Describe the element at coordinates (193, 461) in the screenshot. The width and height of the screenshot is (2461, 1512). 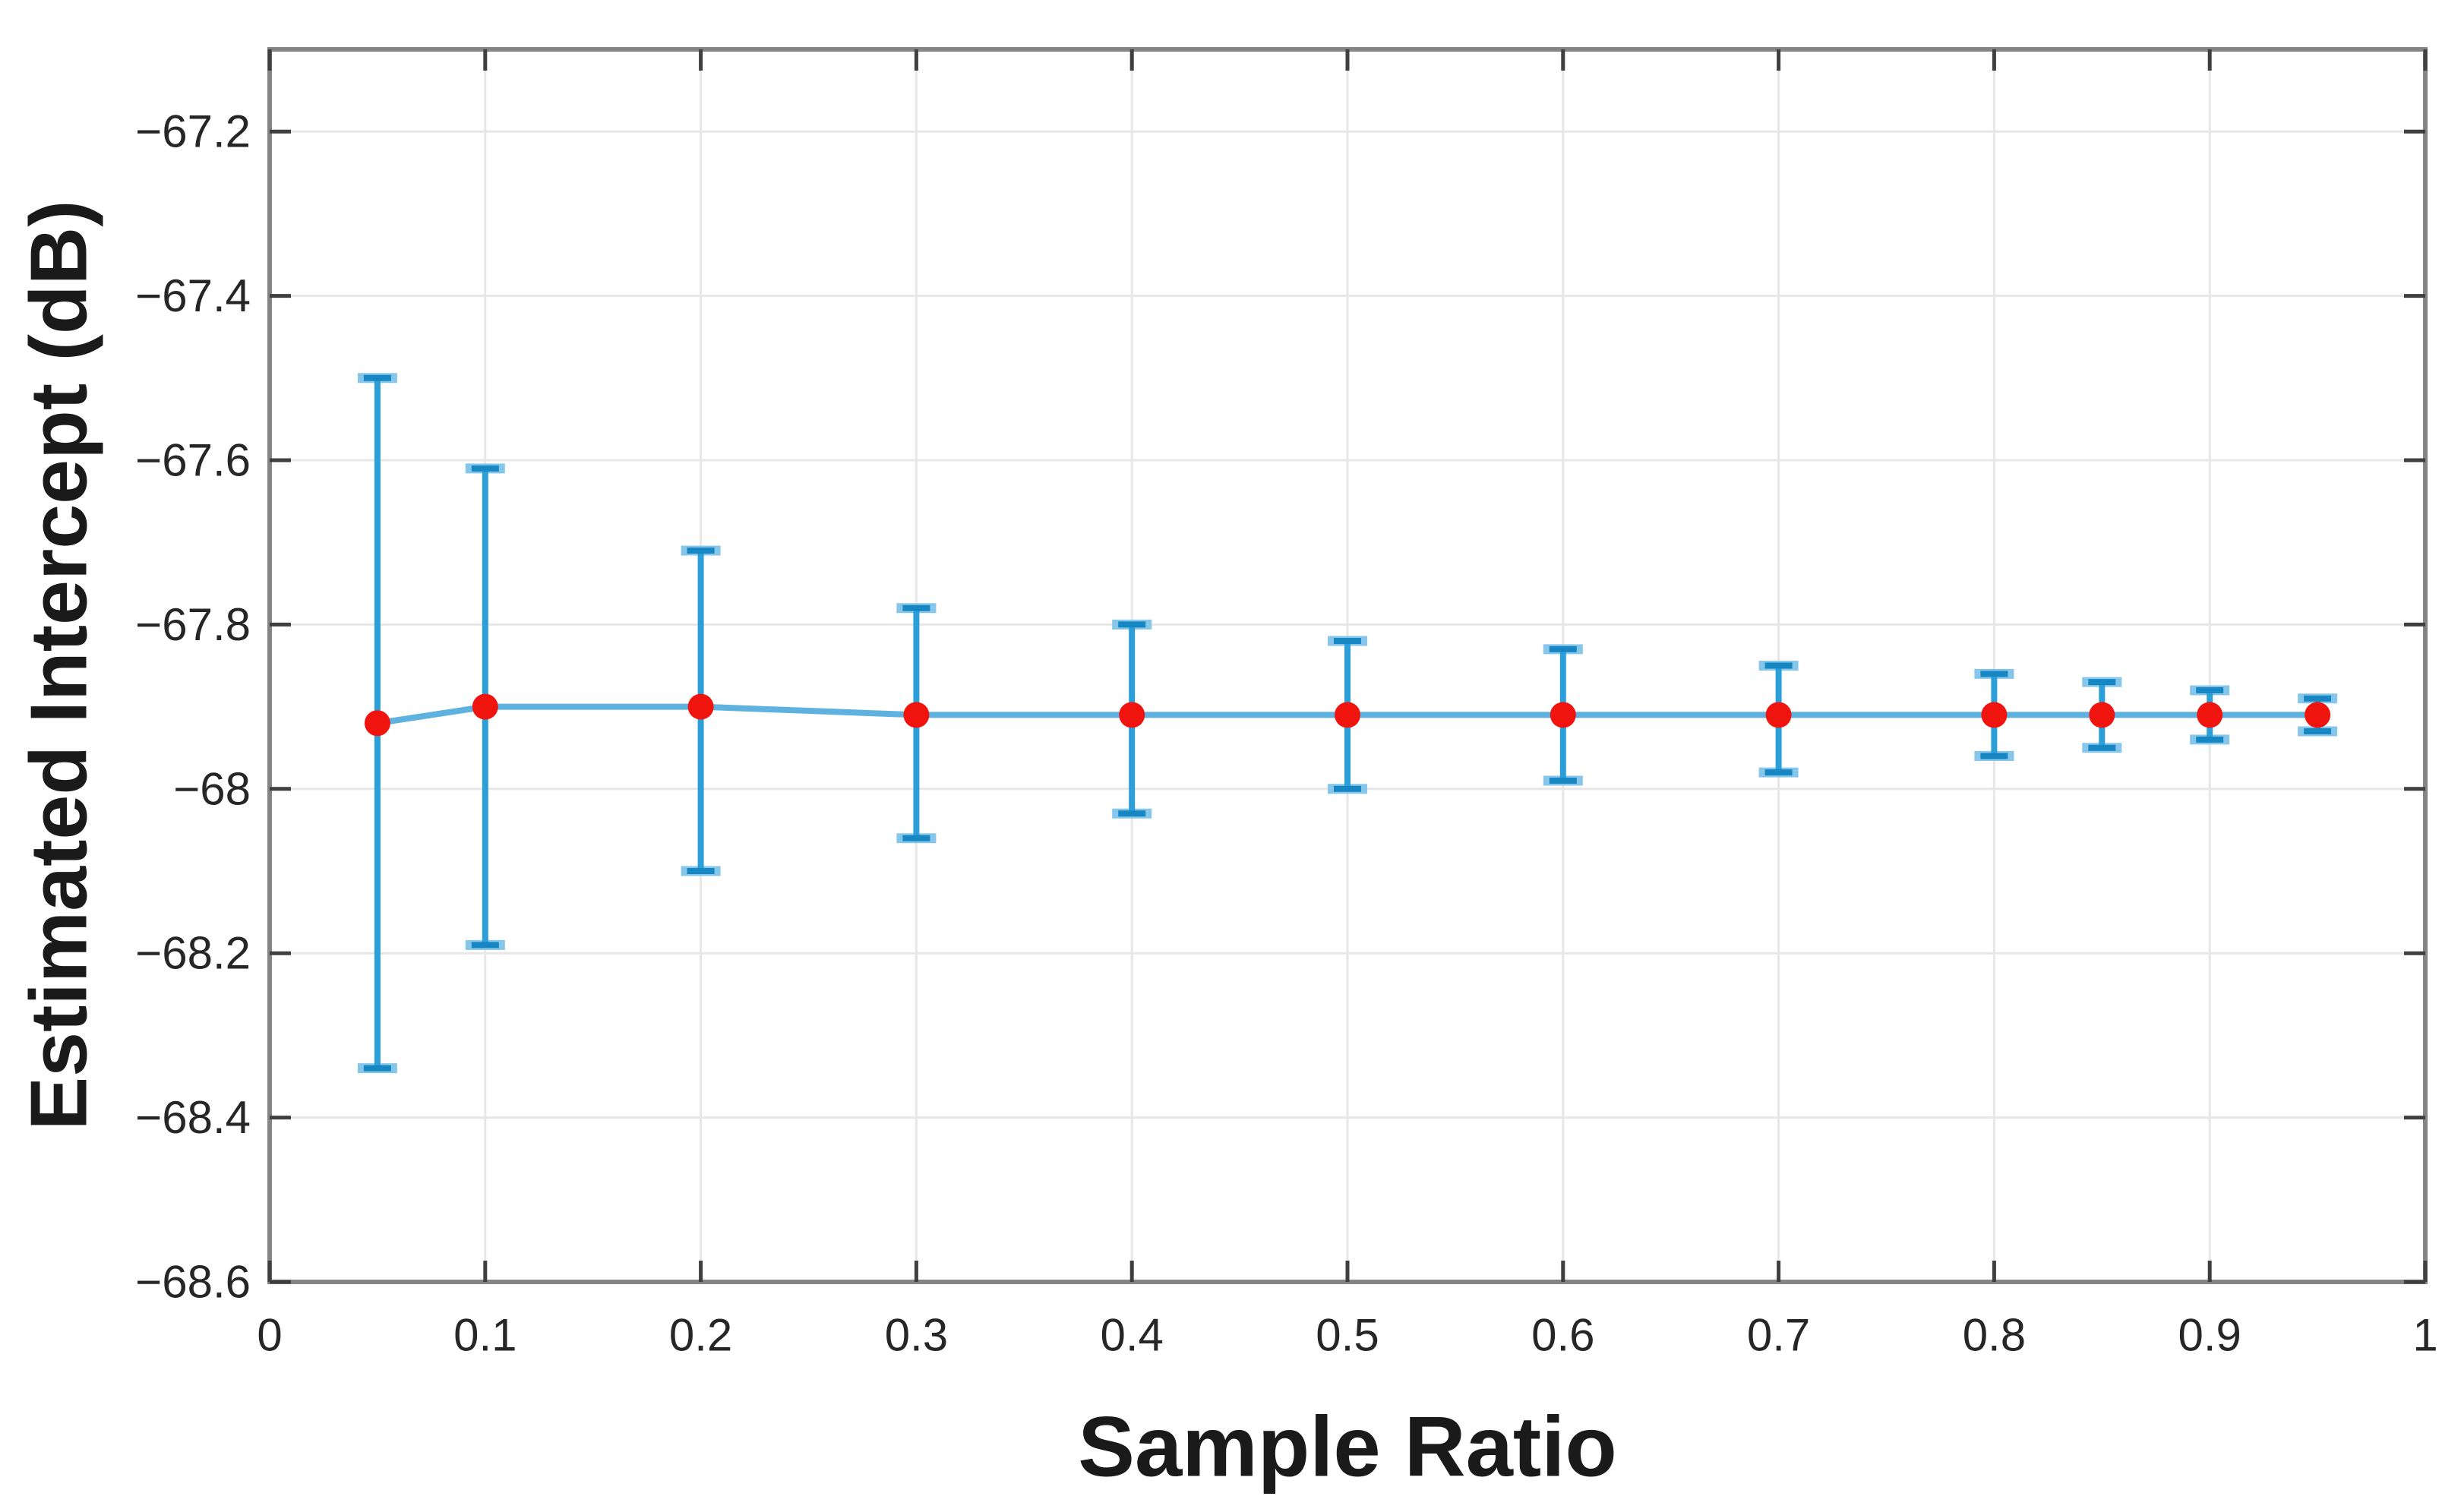
I see `y-tick-label: −67.6` at that location.